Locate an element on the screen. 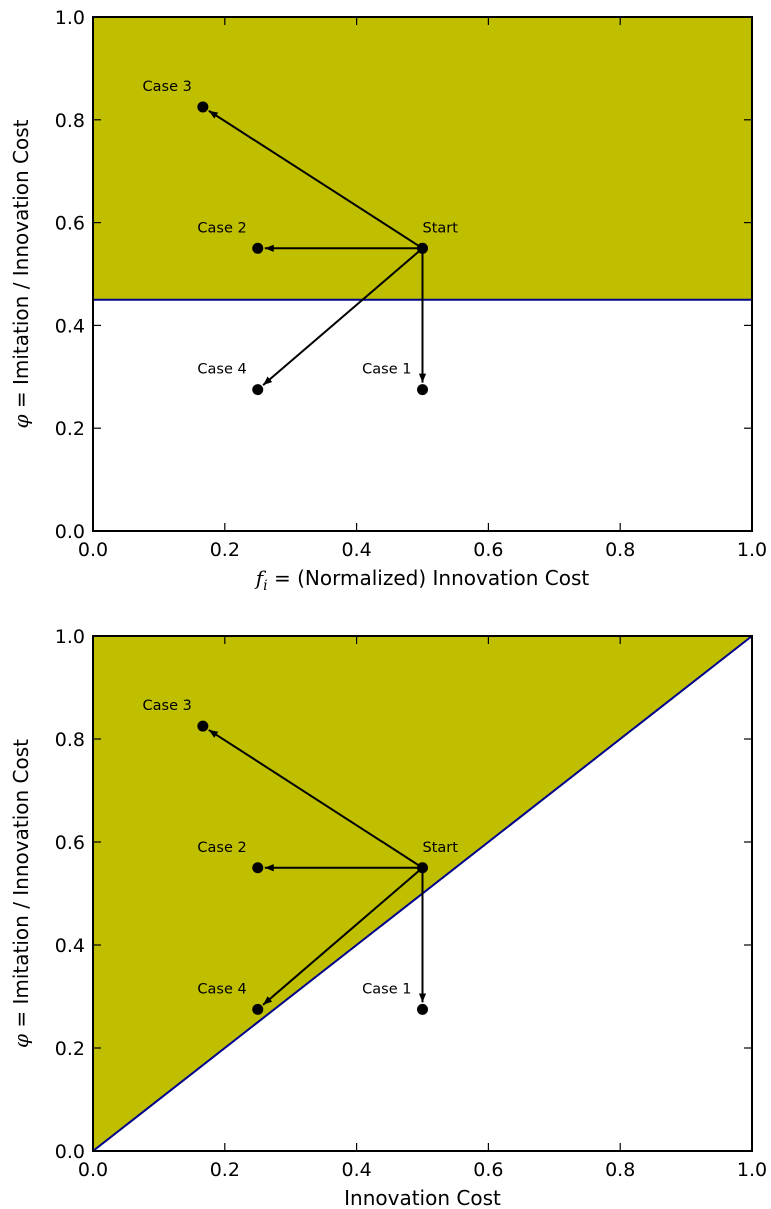 The height and width of the screenshot is (1209, 771). x-axis-text: = (Normalized) Innovation Cost is located at coordinates (429, 578).